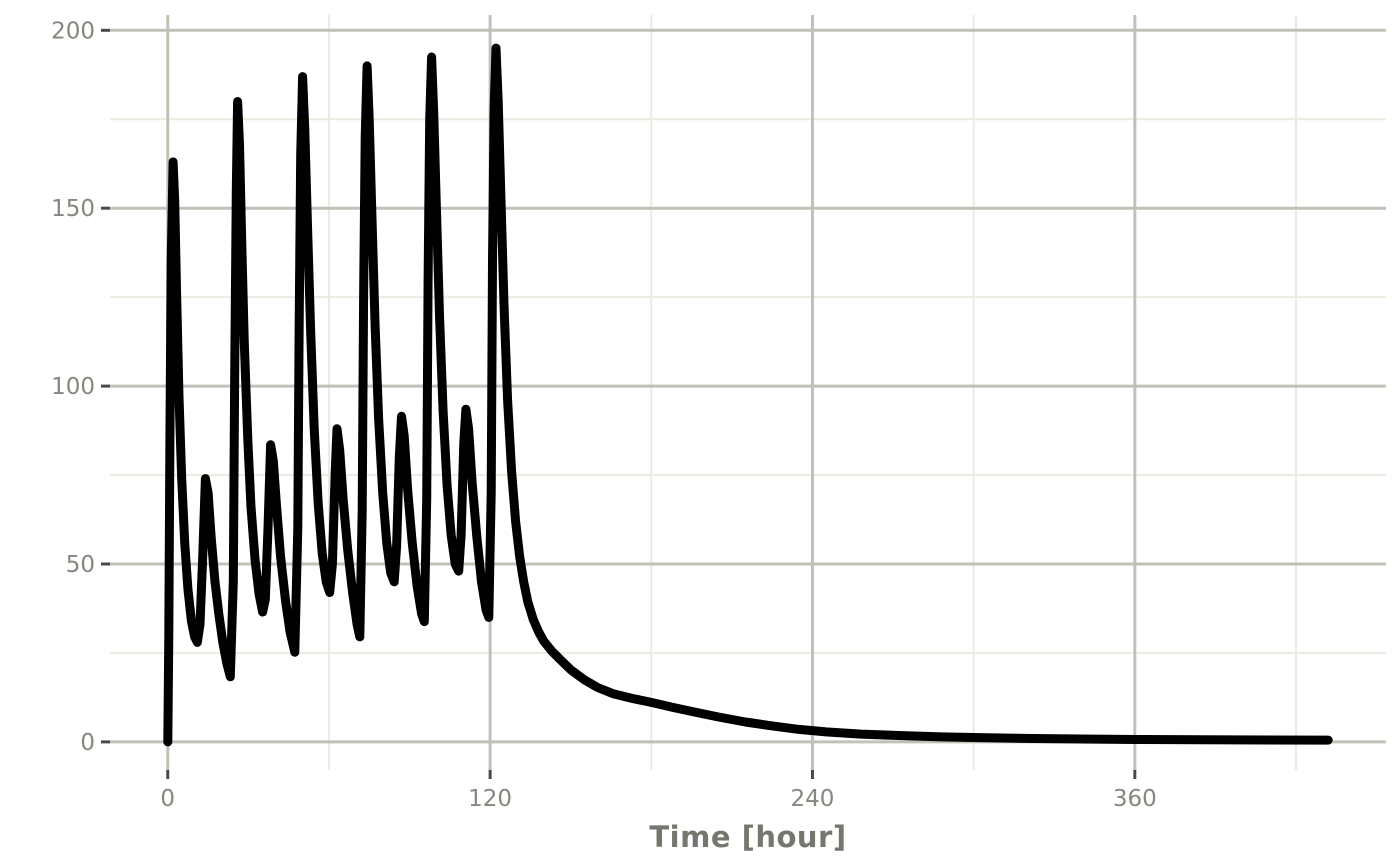  What do you see at coordinates (490, 799) in the screenshot?
I see `x-tick-label: 120` at bounding box center [490, 799].